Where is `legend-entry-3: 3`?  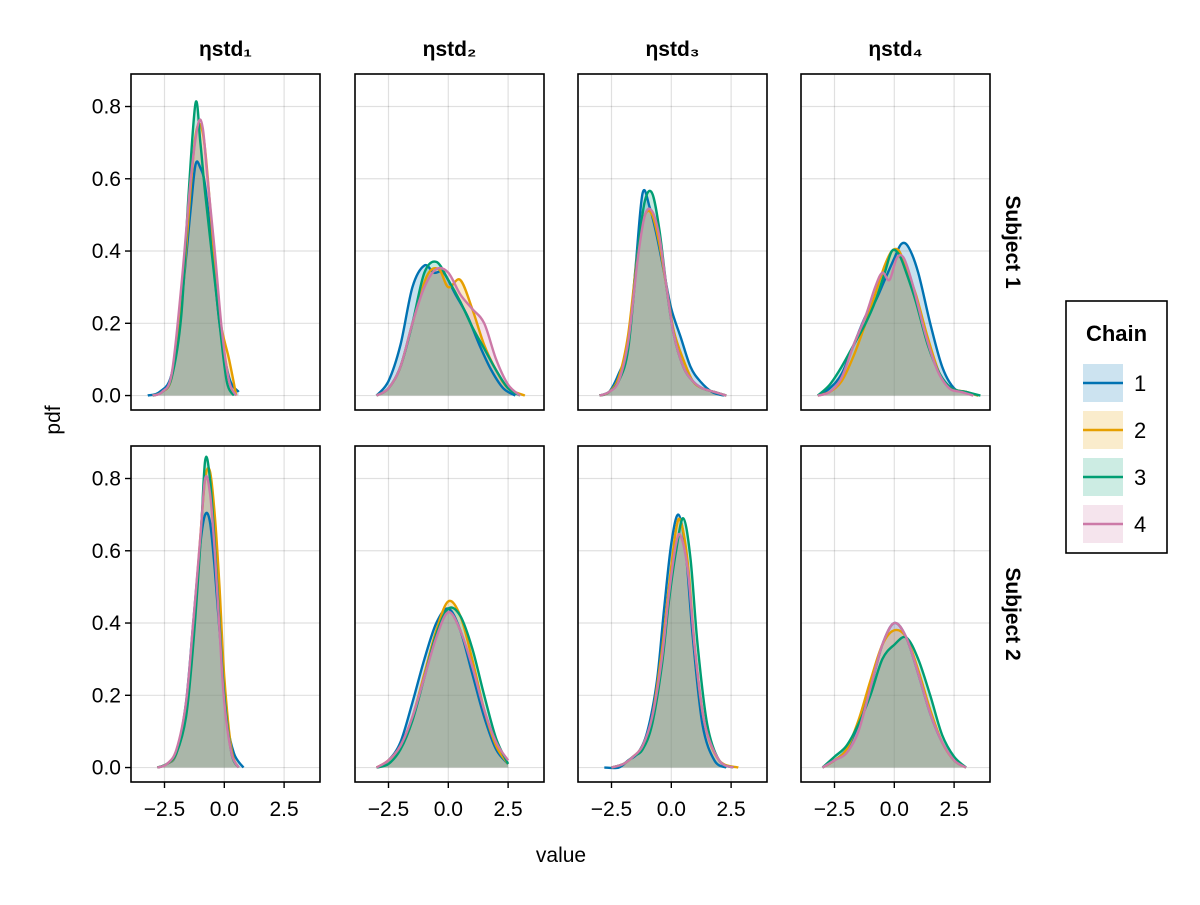 legend-entry-3: 3 is located at coordinates (1114, 477).